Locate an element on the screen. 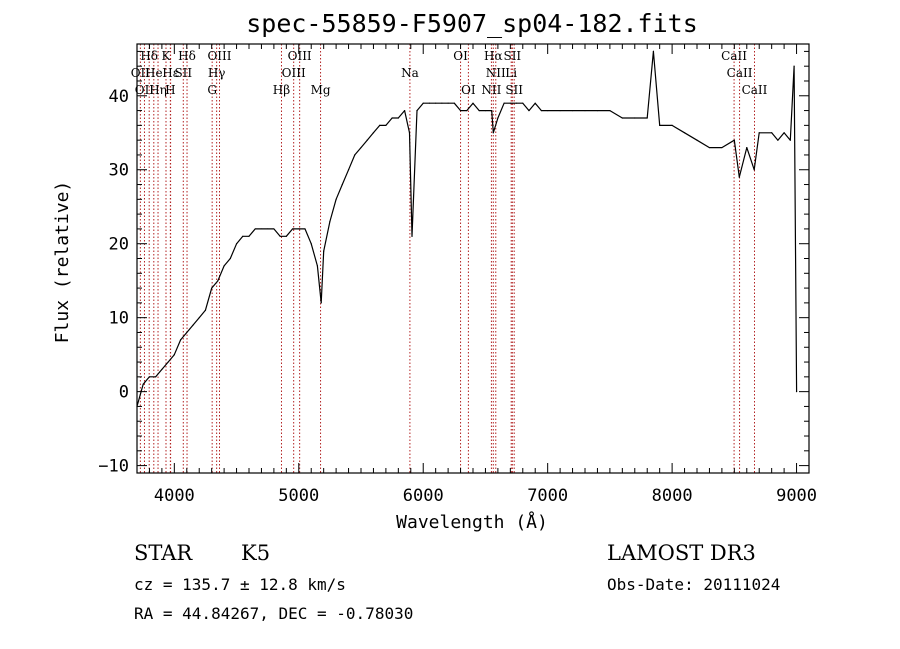 This screenshot has width=900, height=649. spectral-line-label: Hε is located at coordinates (170, 73).